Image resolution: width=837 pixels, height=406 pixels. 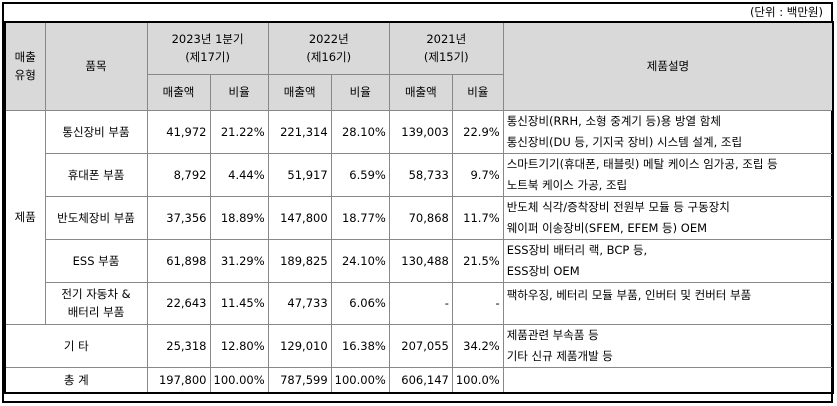 What do you see at coordinates (178, 260) in the screenshot?
I see `sales-value: 61,898` at bounding box center [178, 260].